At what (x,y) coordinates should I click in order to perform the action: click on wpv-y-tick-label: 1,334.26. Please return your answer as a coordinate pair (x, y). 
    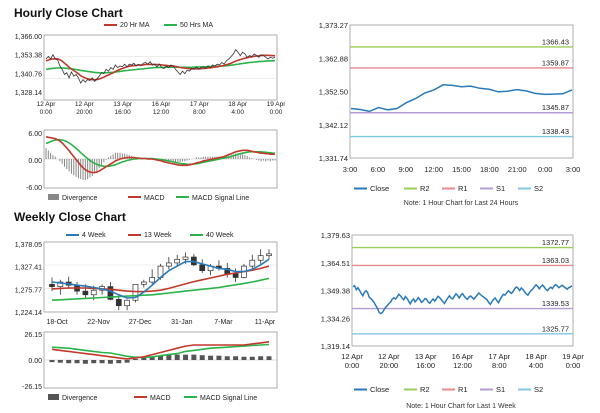
    Looking at the image, I should click on (335, 318).